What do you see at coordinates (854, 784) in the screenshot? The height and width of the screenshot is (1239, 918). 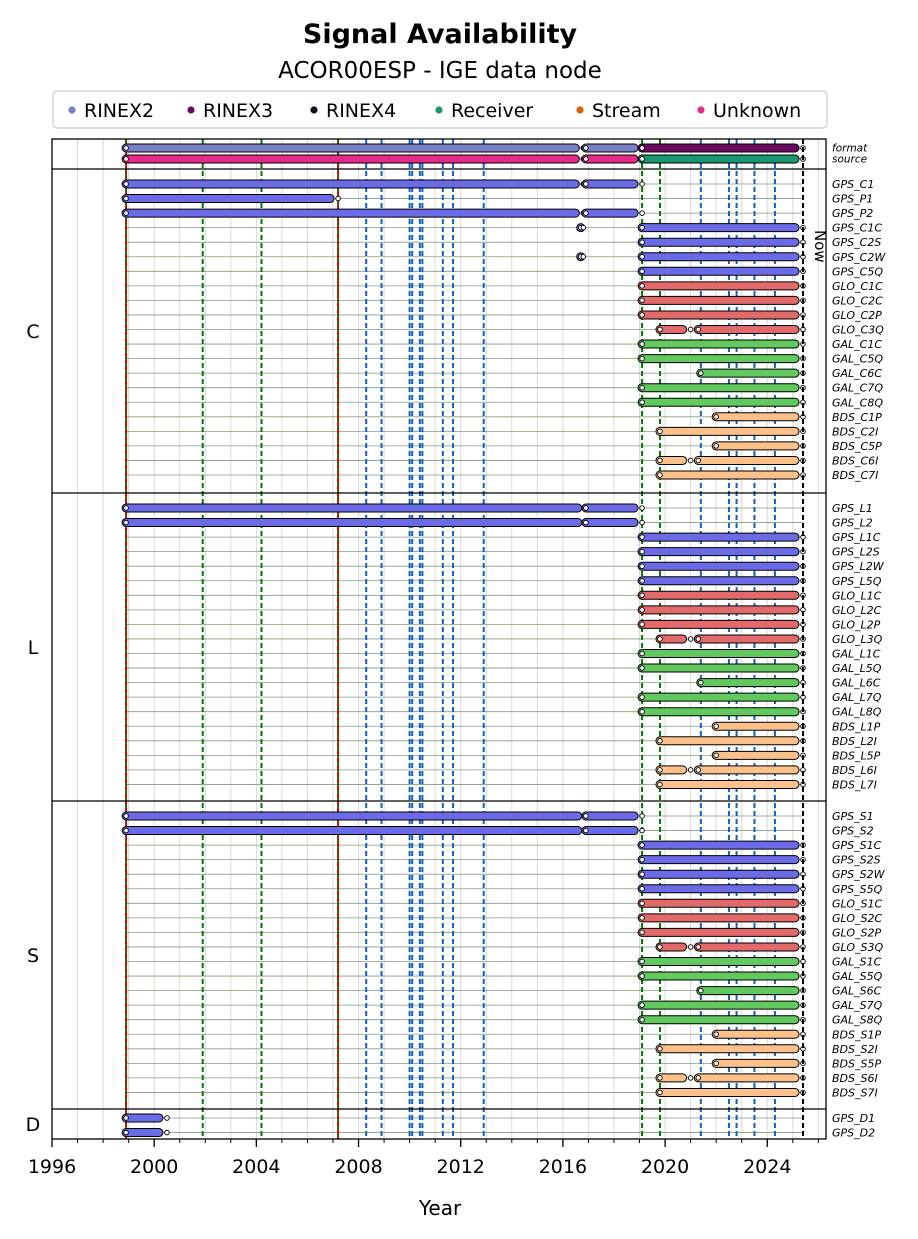 I see `row-label: BDS_L7I` at bounding box center [854, 784].